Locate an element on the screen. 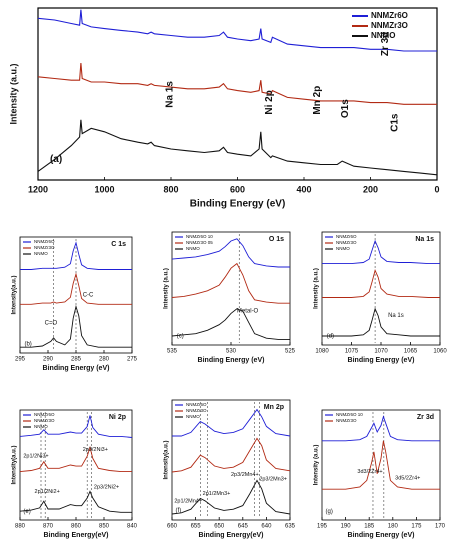  x-tick-label: 290 is located at coordinates (48, 360).